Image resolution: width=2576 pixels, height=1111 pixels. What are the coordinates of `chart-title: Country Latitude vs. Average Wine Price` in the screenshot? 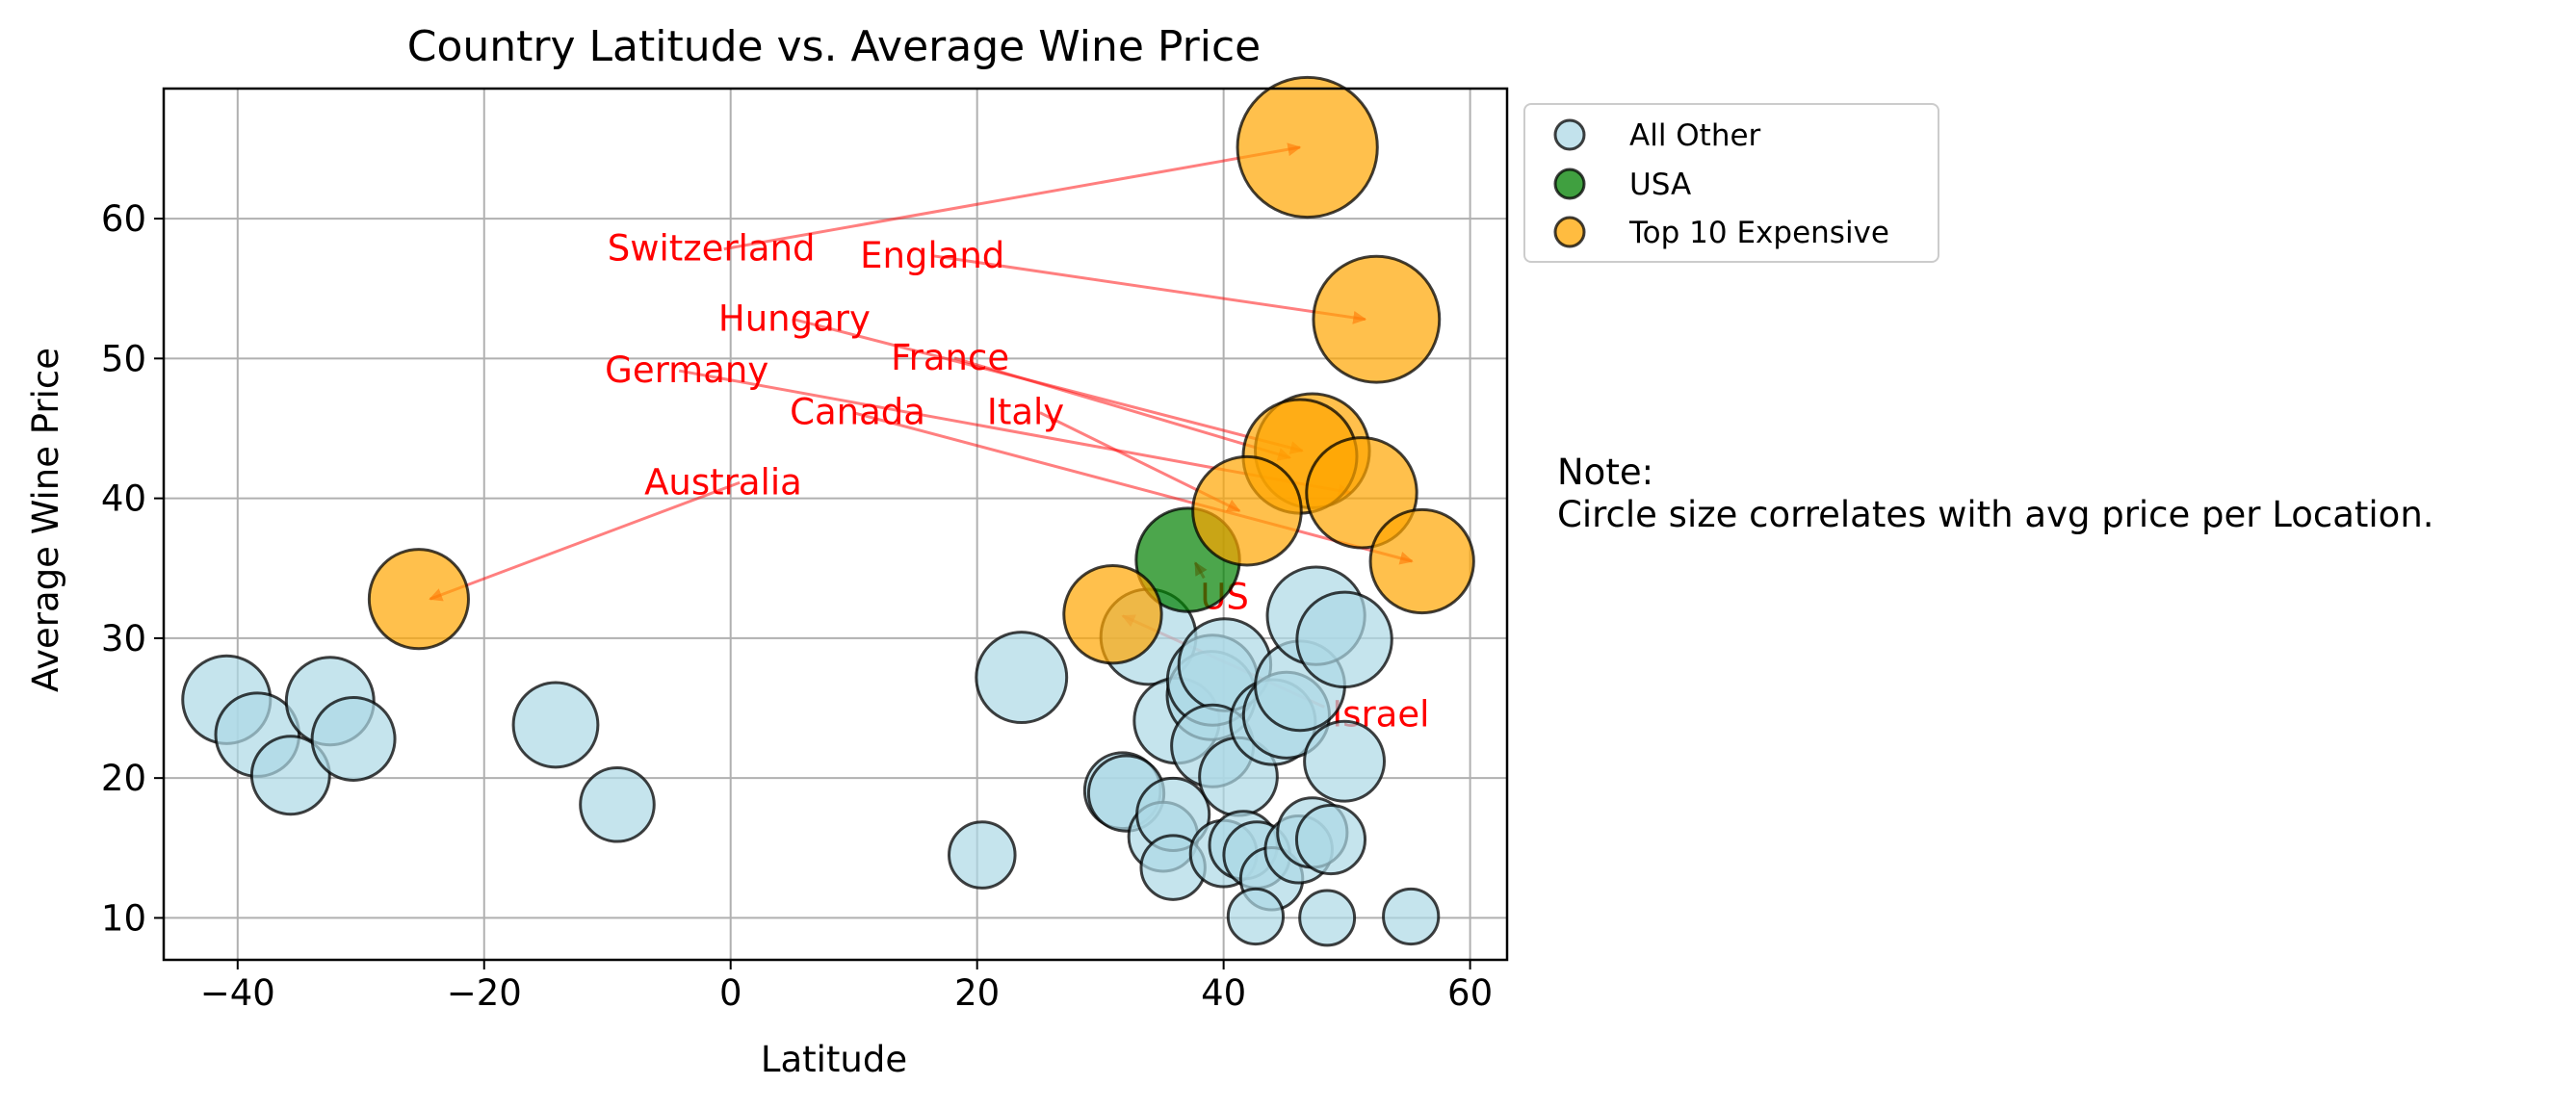 It's located at (834, 46).